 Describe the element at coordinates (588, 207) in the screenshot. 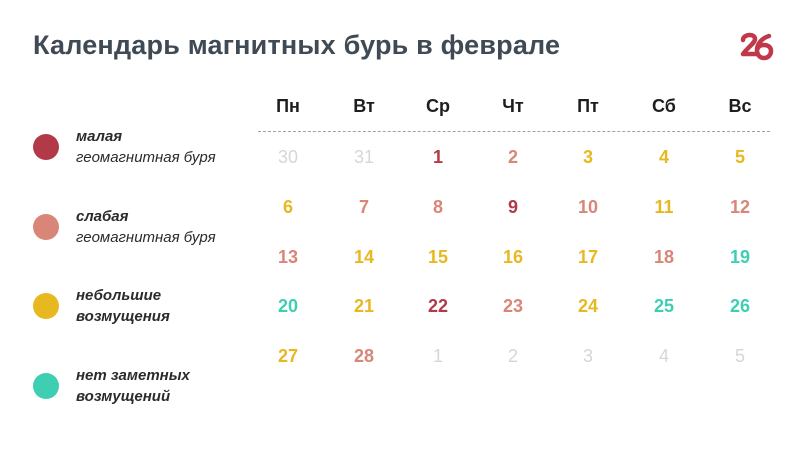

I see `calendar-day: 10` at that location.